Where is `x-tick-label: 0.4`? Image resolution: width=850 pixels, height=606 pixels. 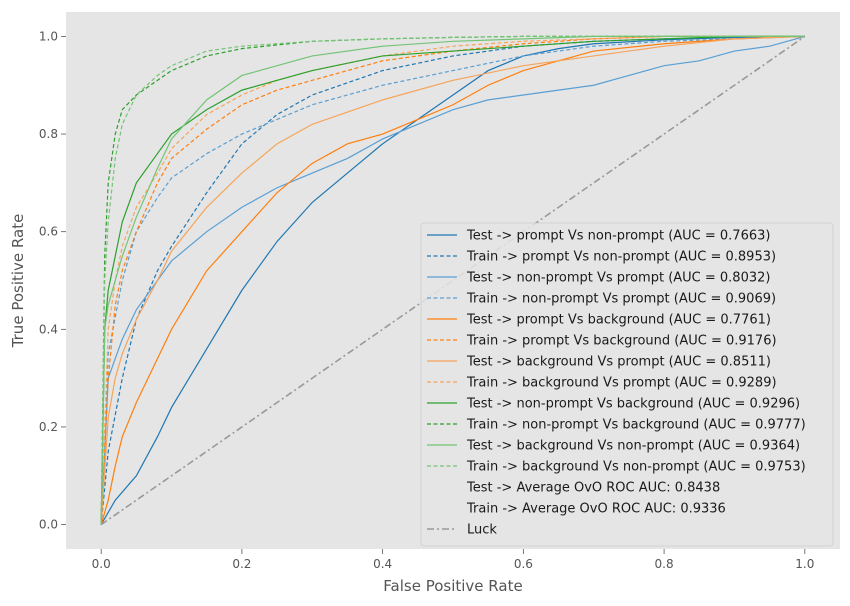
x-tick-label: 0.4 is located at coordinates (382, 564).